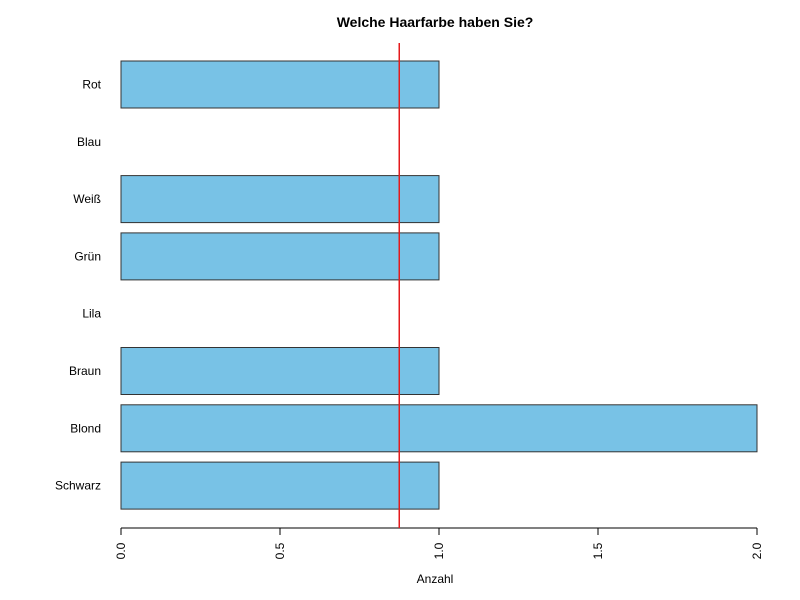  What do you see at coordinates (89, 142) in the screenshot?
I see `category-label: Blau` at bounding box center [89, 142].